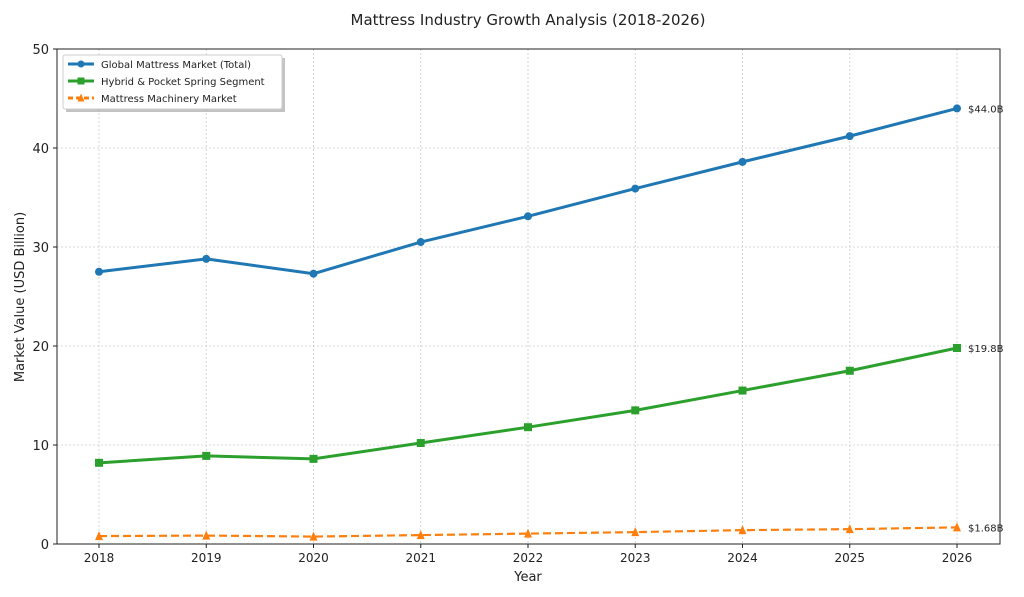  I want to click on y-tick-label: 0, so click(45, 545).